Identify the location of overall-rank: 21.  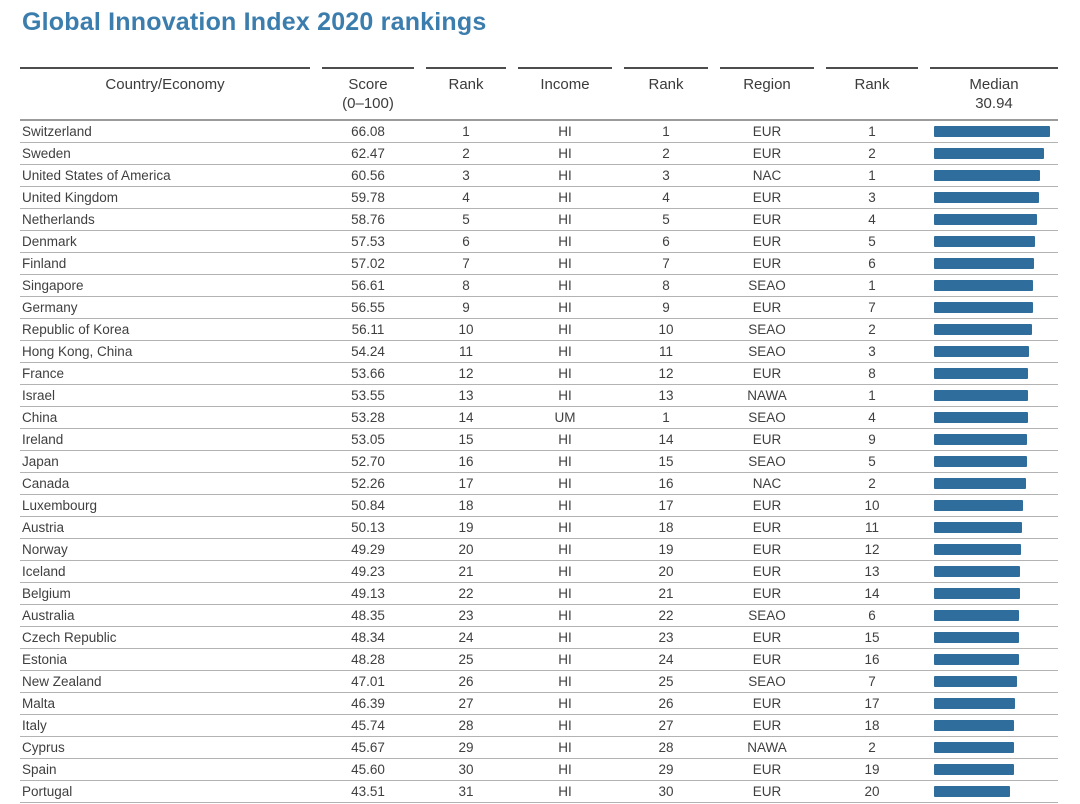
(466, 571).